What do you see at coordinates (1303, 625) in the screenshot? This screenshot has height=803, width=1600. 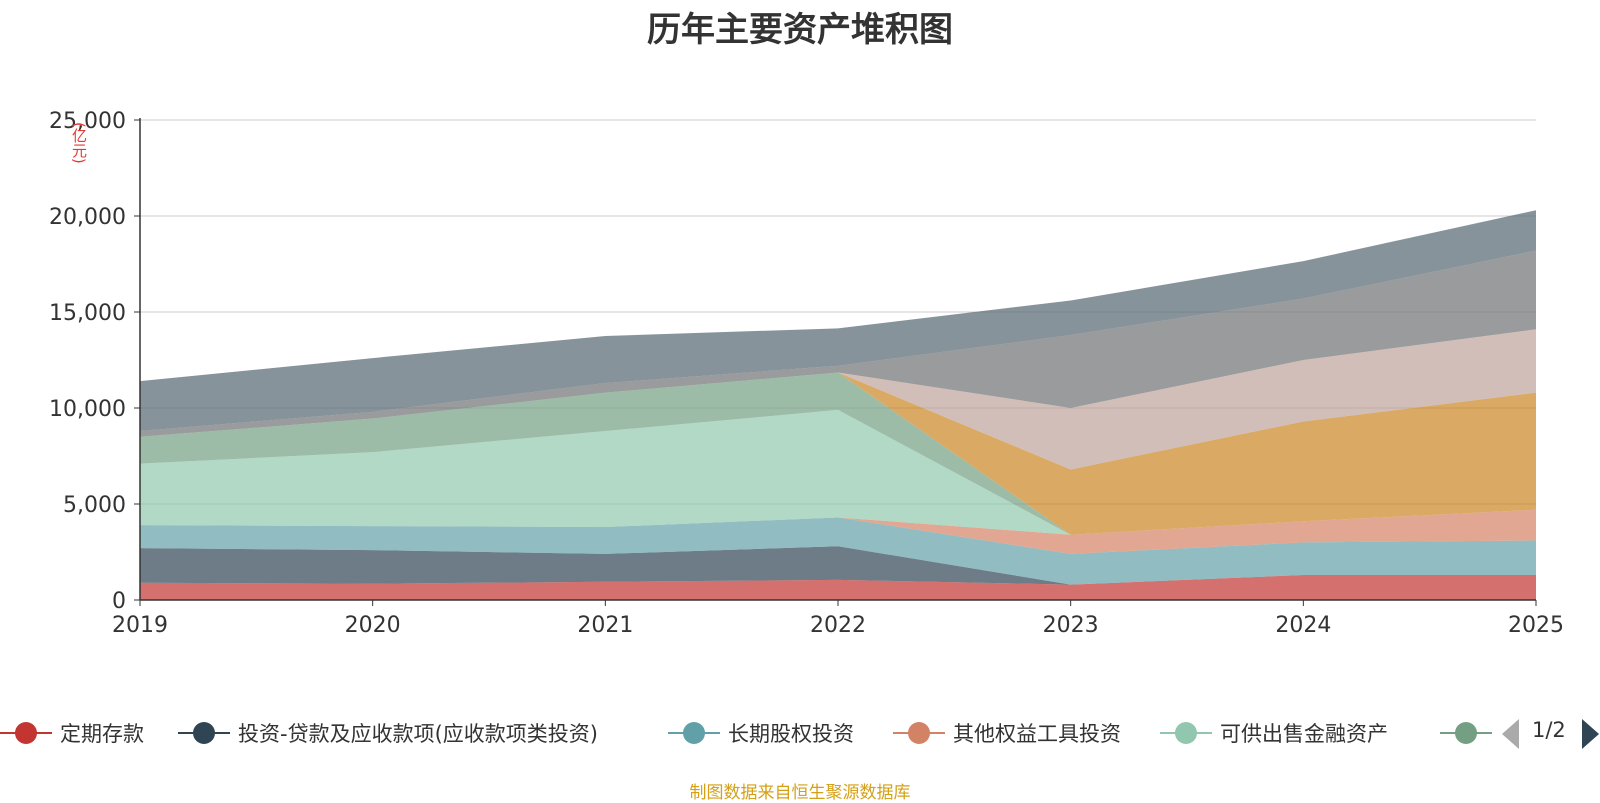 I see `x-tick-label: 2024` at bounding box center [1303, 625].